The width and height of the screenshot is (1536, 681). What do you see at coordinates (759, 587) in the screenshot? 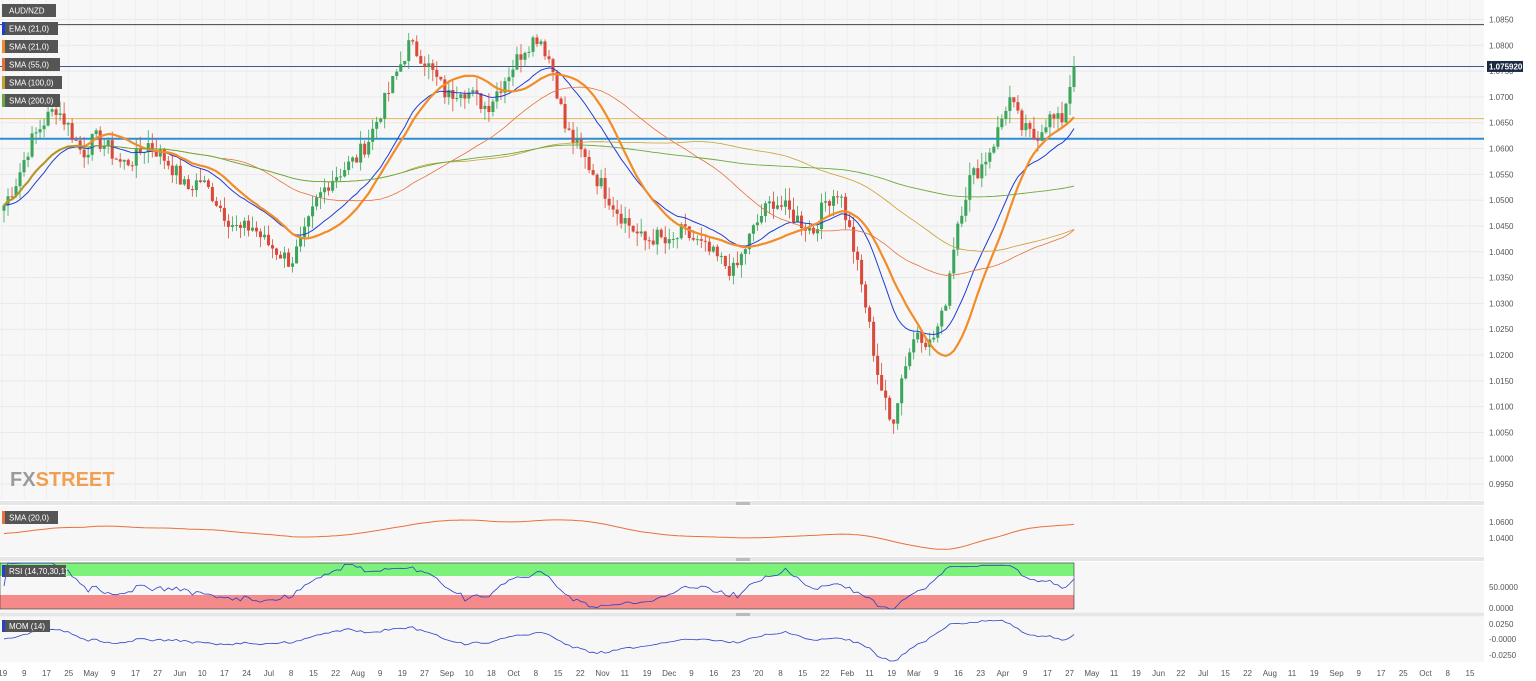
I see `rsi-subpanel: RSI (14,70,30,1) 50.0000 0.0000` at bounding box center [759, 587].